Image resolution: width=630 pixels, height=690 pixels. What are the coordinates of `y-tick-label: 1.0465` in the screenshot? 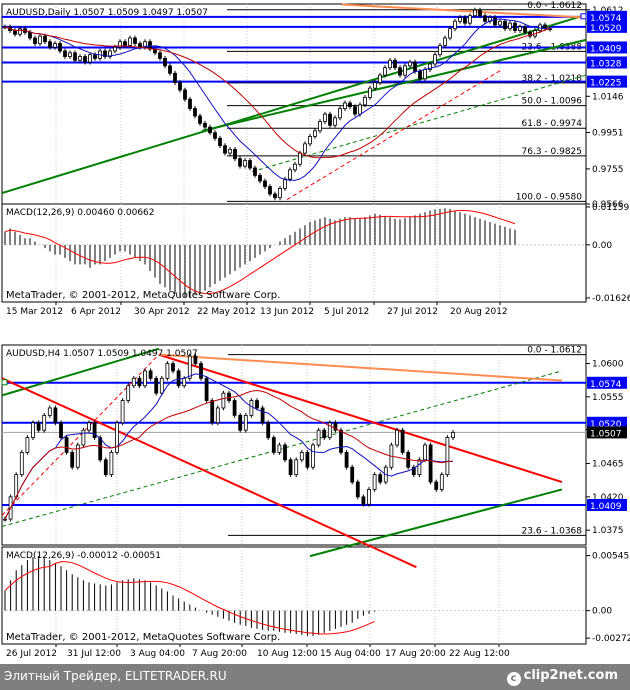 It's located at (608, 465).